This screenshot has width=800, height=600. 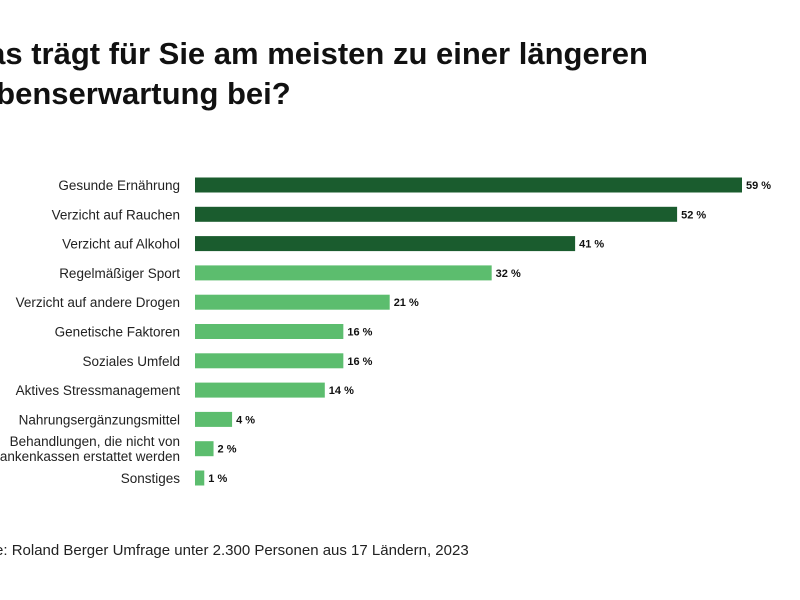 I want to click on category-label-5: Verzicht auf andere Drogen, so click(x=98, y=302).